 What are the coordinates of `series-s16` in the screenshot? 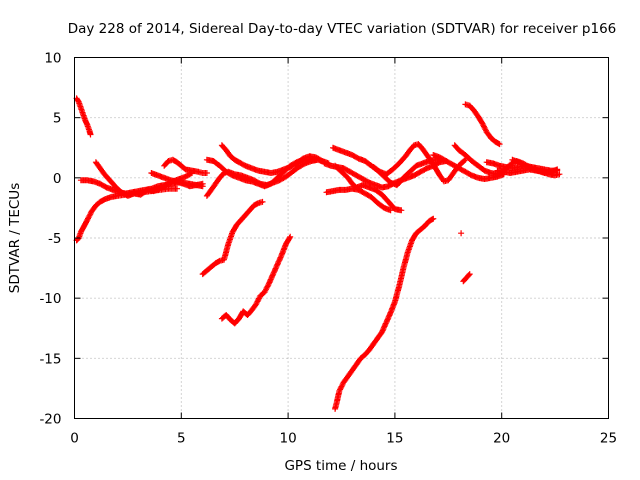 It's located at (384, 313).